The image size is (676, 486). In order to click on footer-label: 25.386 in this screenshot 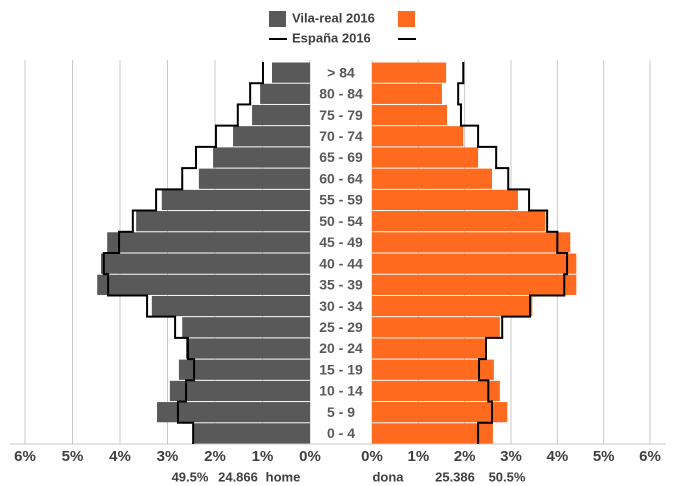, I will do `click(455, 476)`.